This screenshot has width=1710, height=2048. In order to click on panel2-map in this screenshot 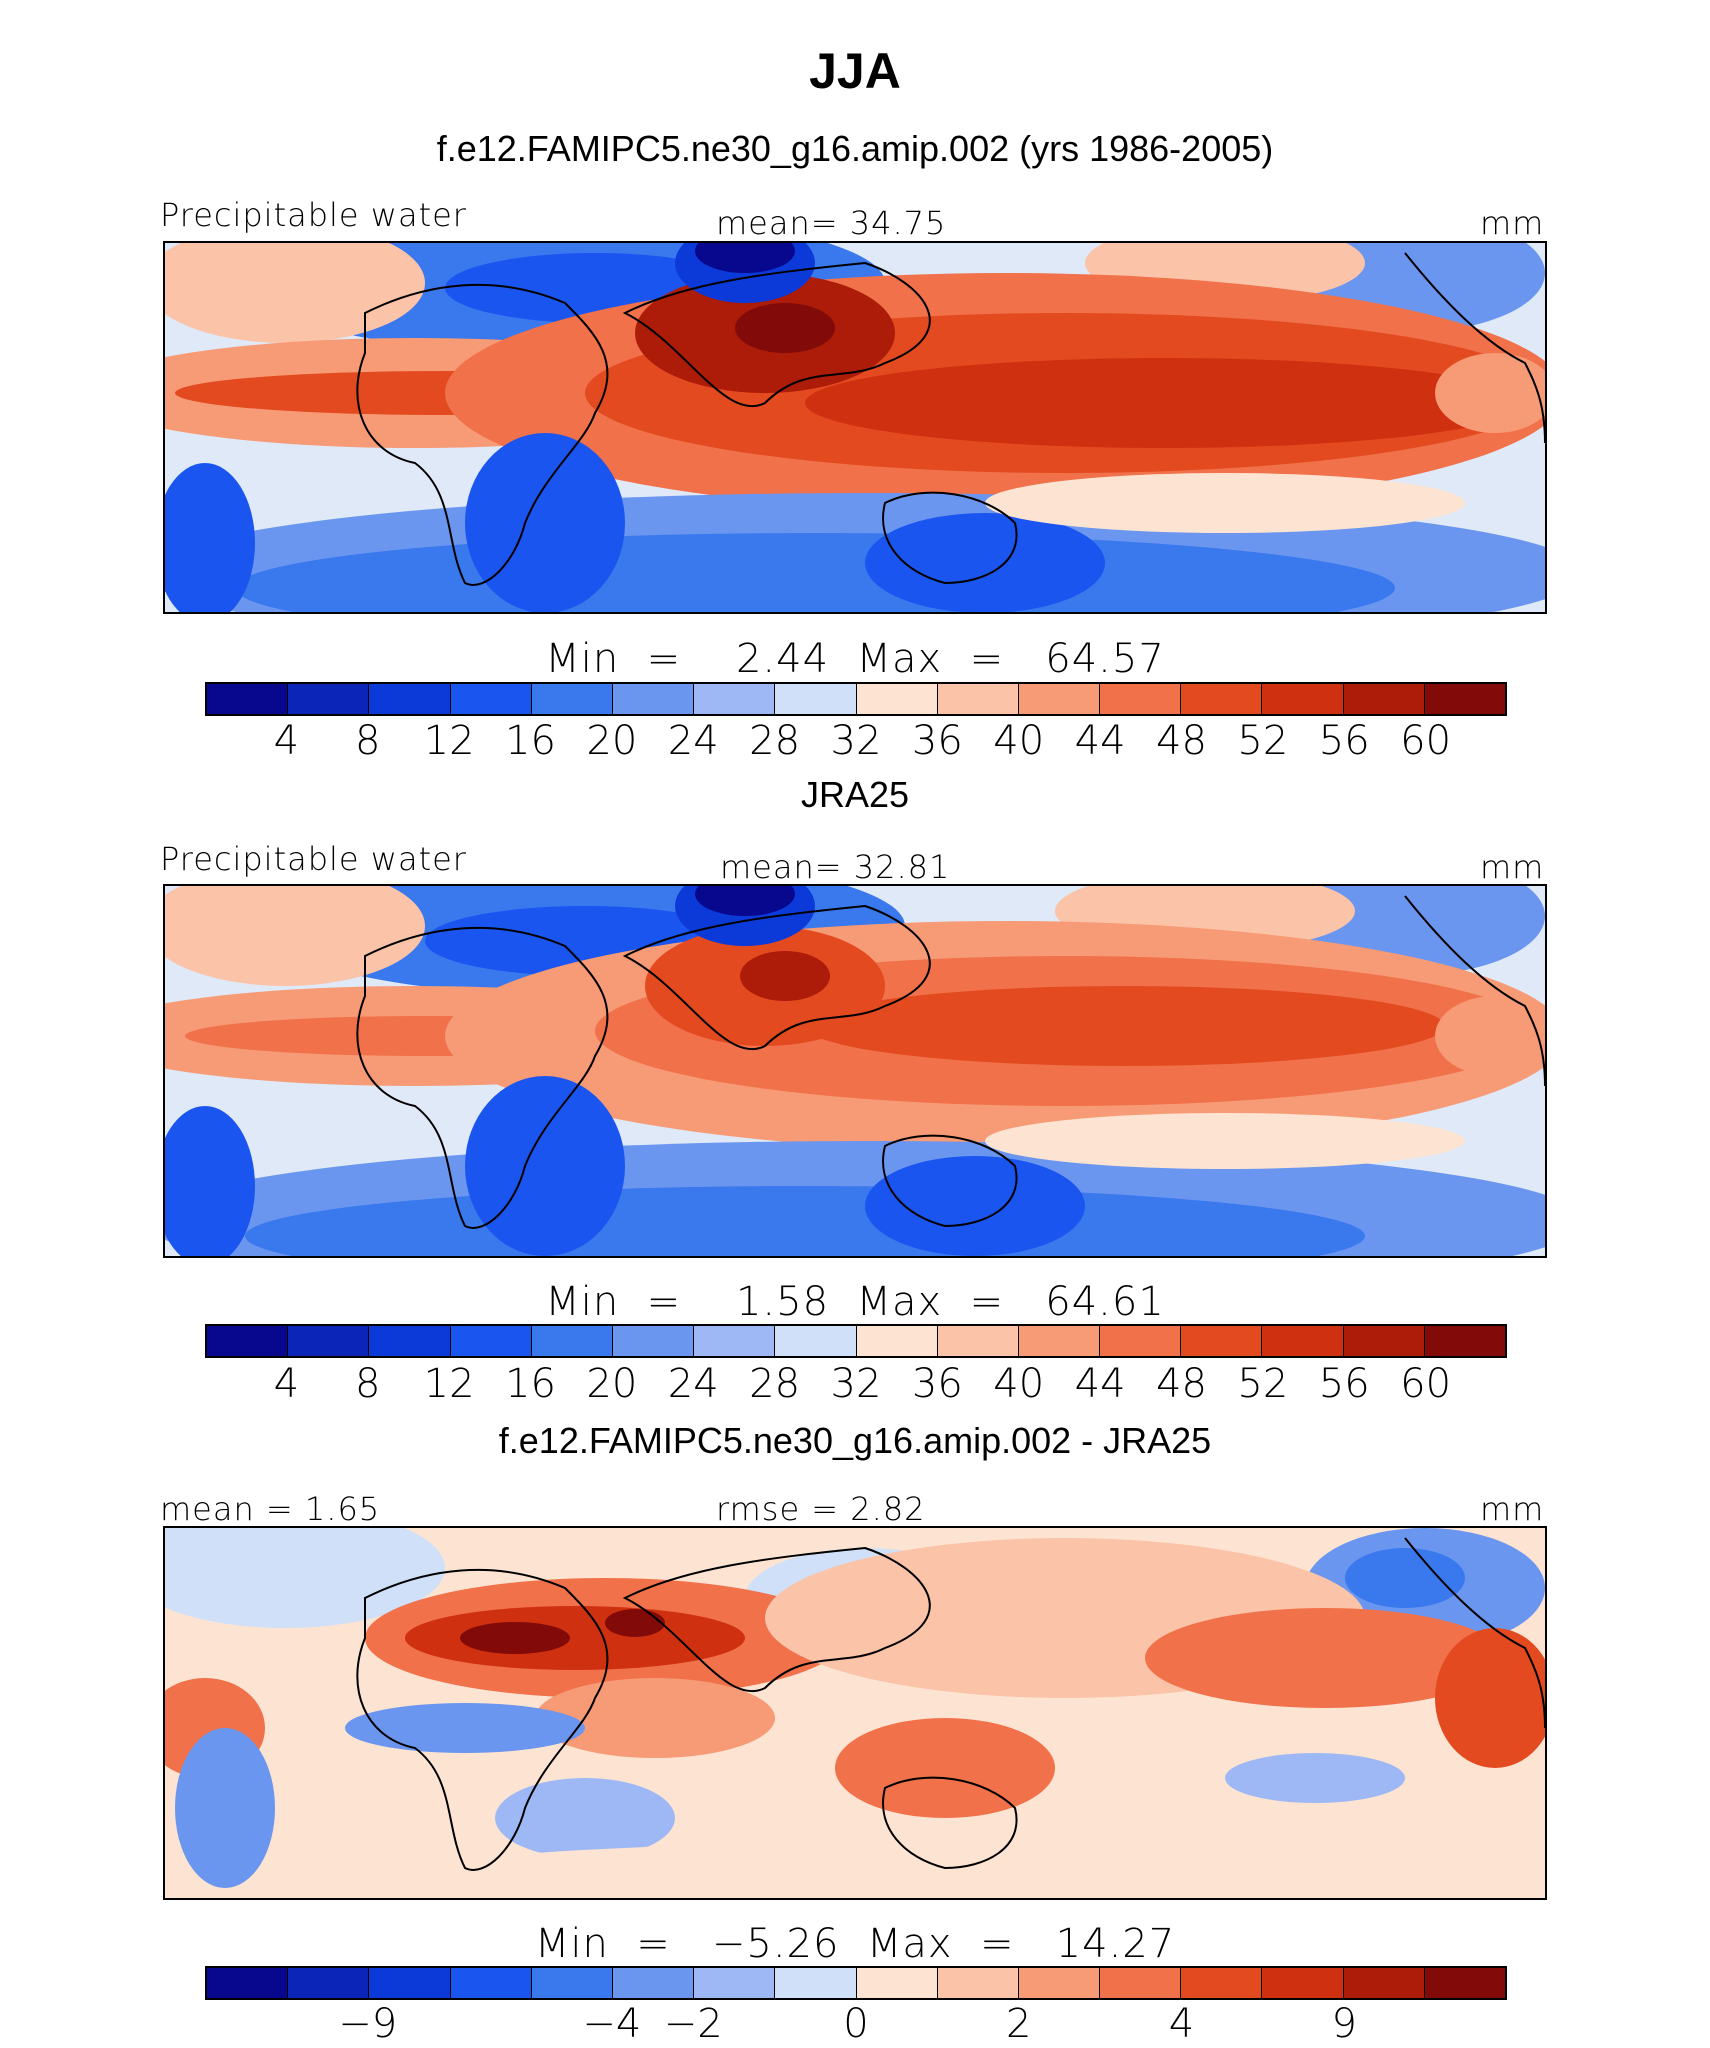, I will do `click(855, 1071)`.